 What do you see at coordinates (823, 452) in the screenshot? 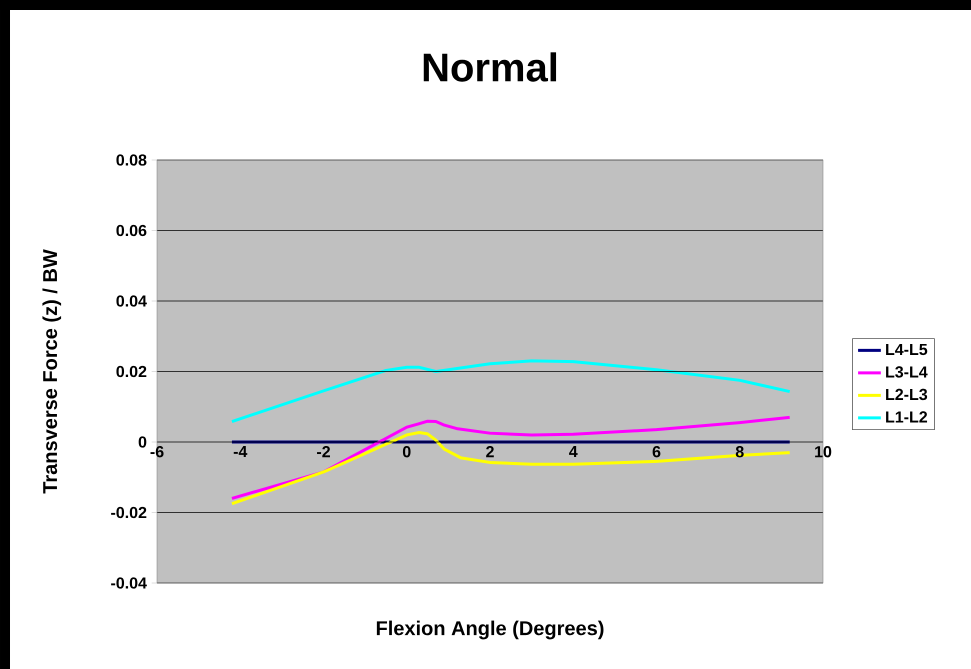
I see `x-tick-label: 10` at bounding box center [823, 452].